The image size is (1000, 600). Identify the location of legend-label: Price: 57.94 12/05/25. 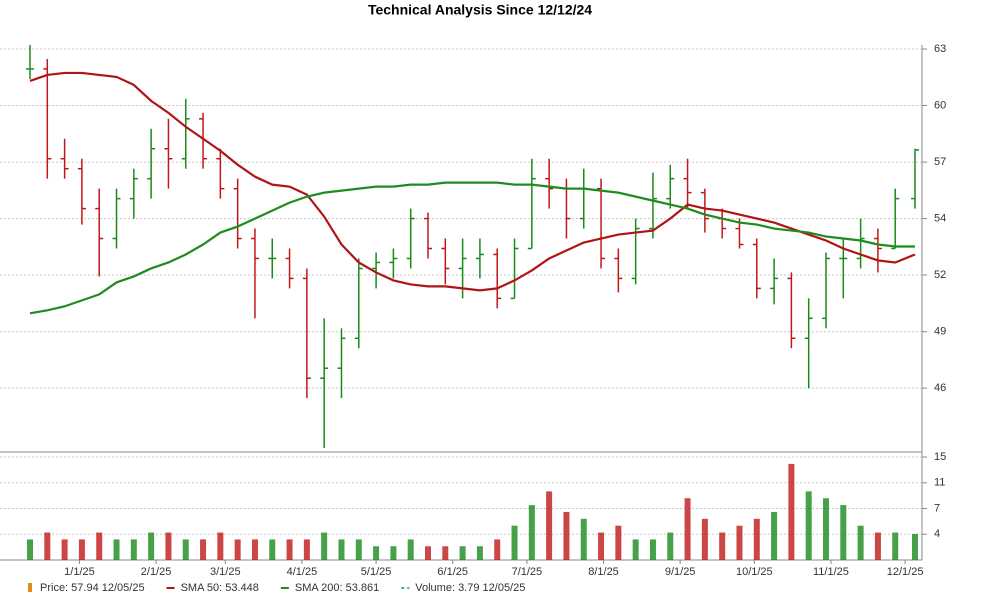
(92, 588).